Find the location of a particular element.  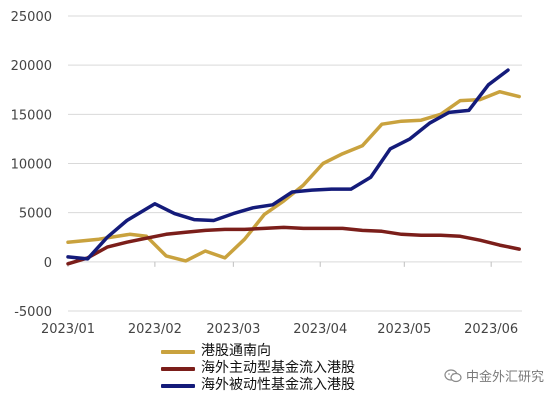

y-tick-label: -5000 is located at coordinates (33, 312).